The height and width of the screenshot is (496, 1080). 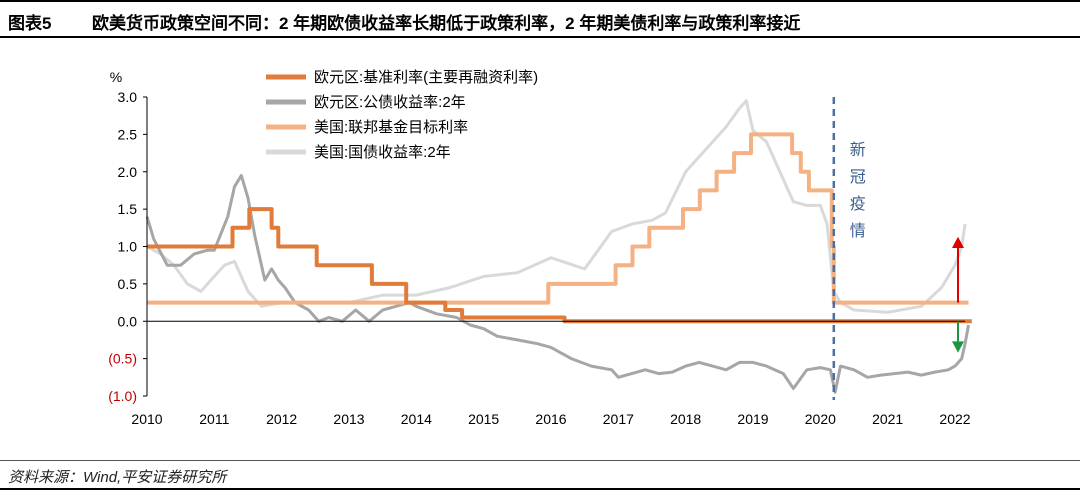 I want to click on covid-annotation-char: 冠, so click(x=858, y=177).